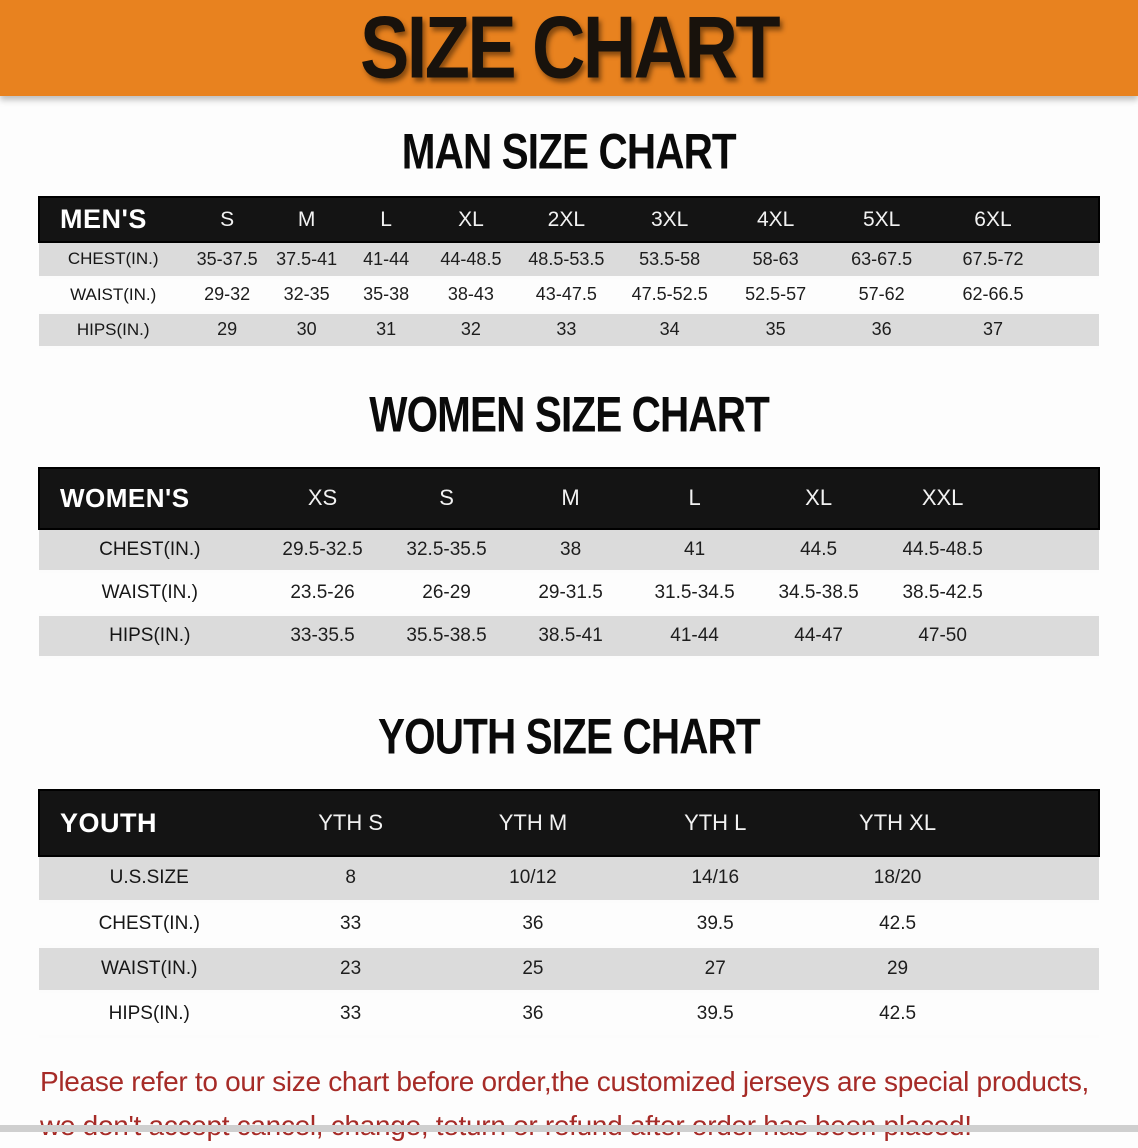 This screenshot has width=1138, height=1148. Describe the element at coordinates (446, 635) in the screenshot. I see `size-value-cell: 35.5-38.5` at that location.